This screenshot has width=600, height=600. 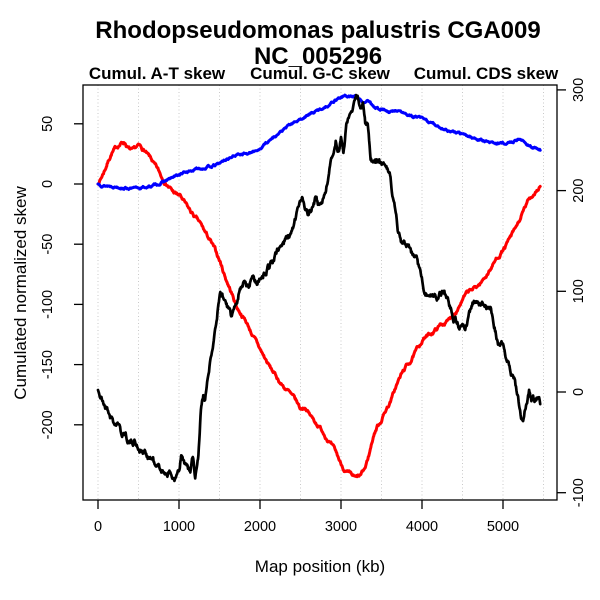 What do you see at coordinates (317, 30) in the screenshot?
I see `chart-title-line1: Rhodopseudomonas palustris CGA009` at bounding box center [317, 30].